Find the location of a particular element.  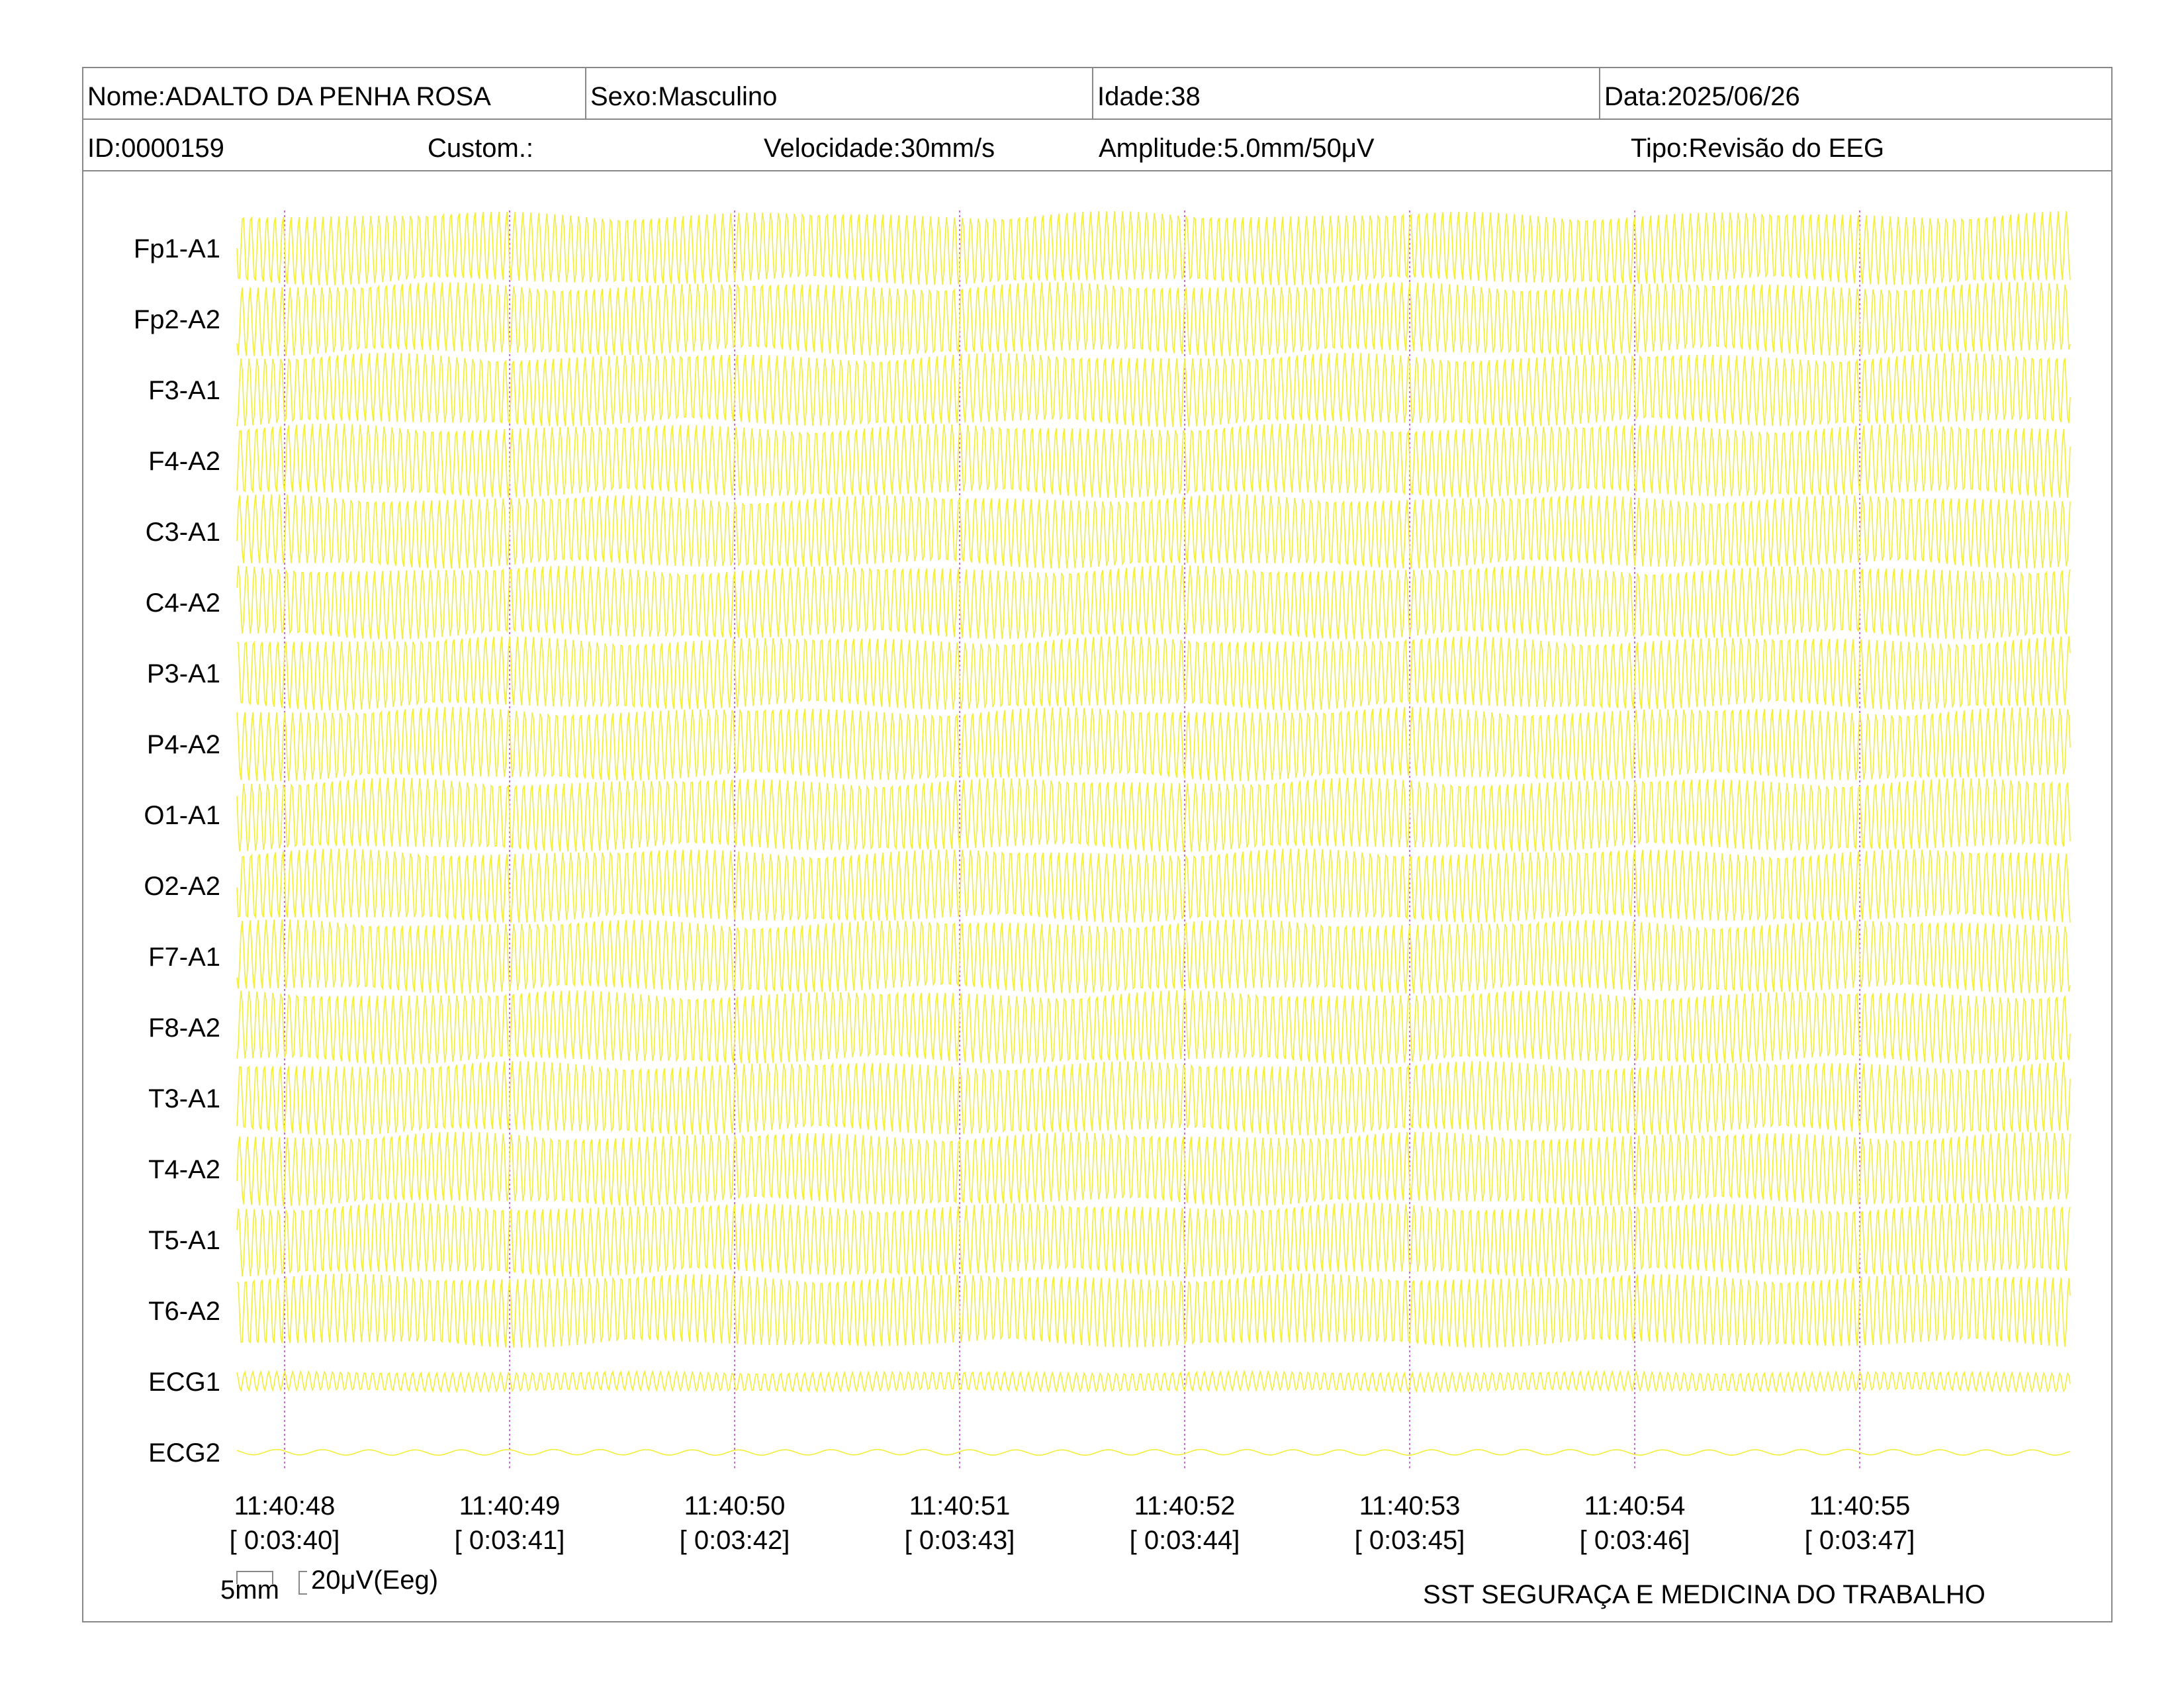

trace-f4-a2 is located at coordinates (1153, 460).